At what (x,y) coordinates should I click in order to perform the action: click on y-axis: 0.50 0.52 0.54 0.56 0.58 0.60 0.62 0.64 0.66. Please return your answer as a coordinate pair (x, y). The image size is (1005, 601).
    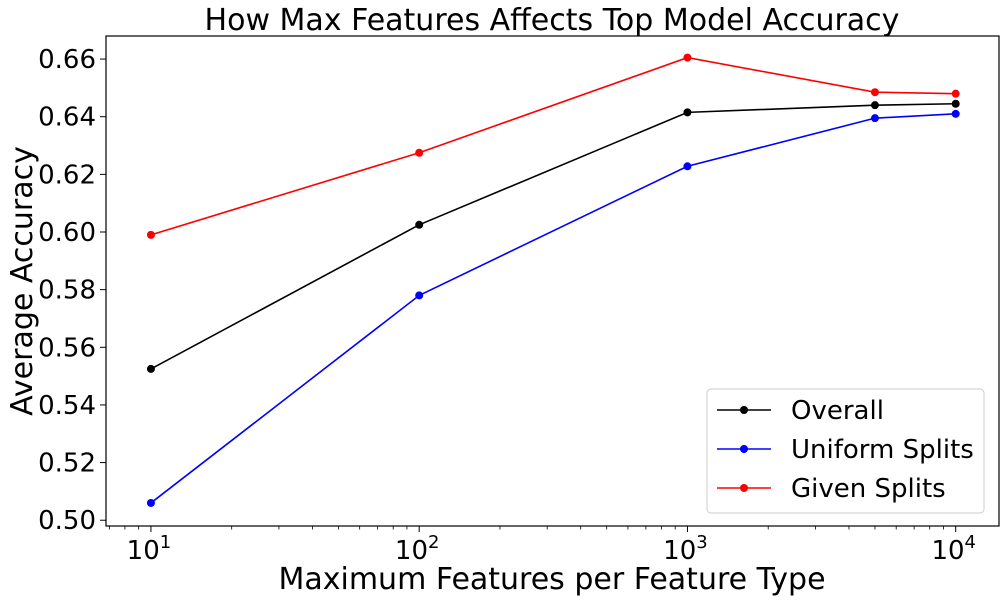
    Looking at the image, I should click on (72, 290).